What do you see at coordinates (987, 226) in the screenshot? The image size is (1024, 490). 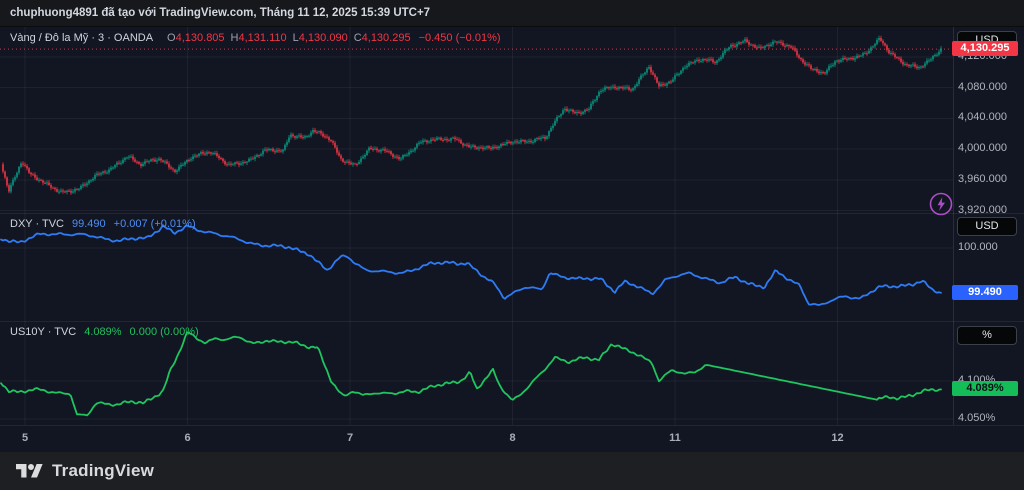 I see `dxy-scale-unit-button: USD` at bounding box center [987, 226].